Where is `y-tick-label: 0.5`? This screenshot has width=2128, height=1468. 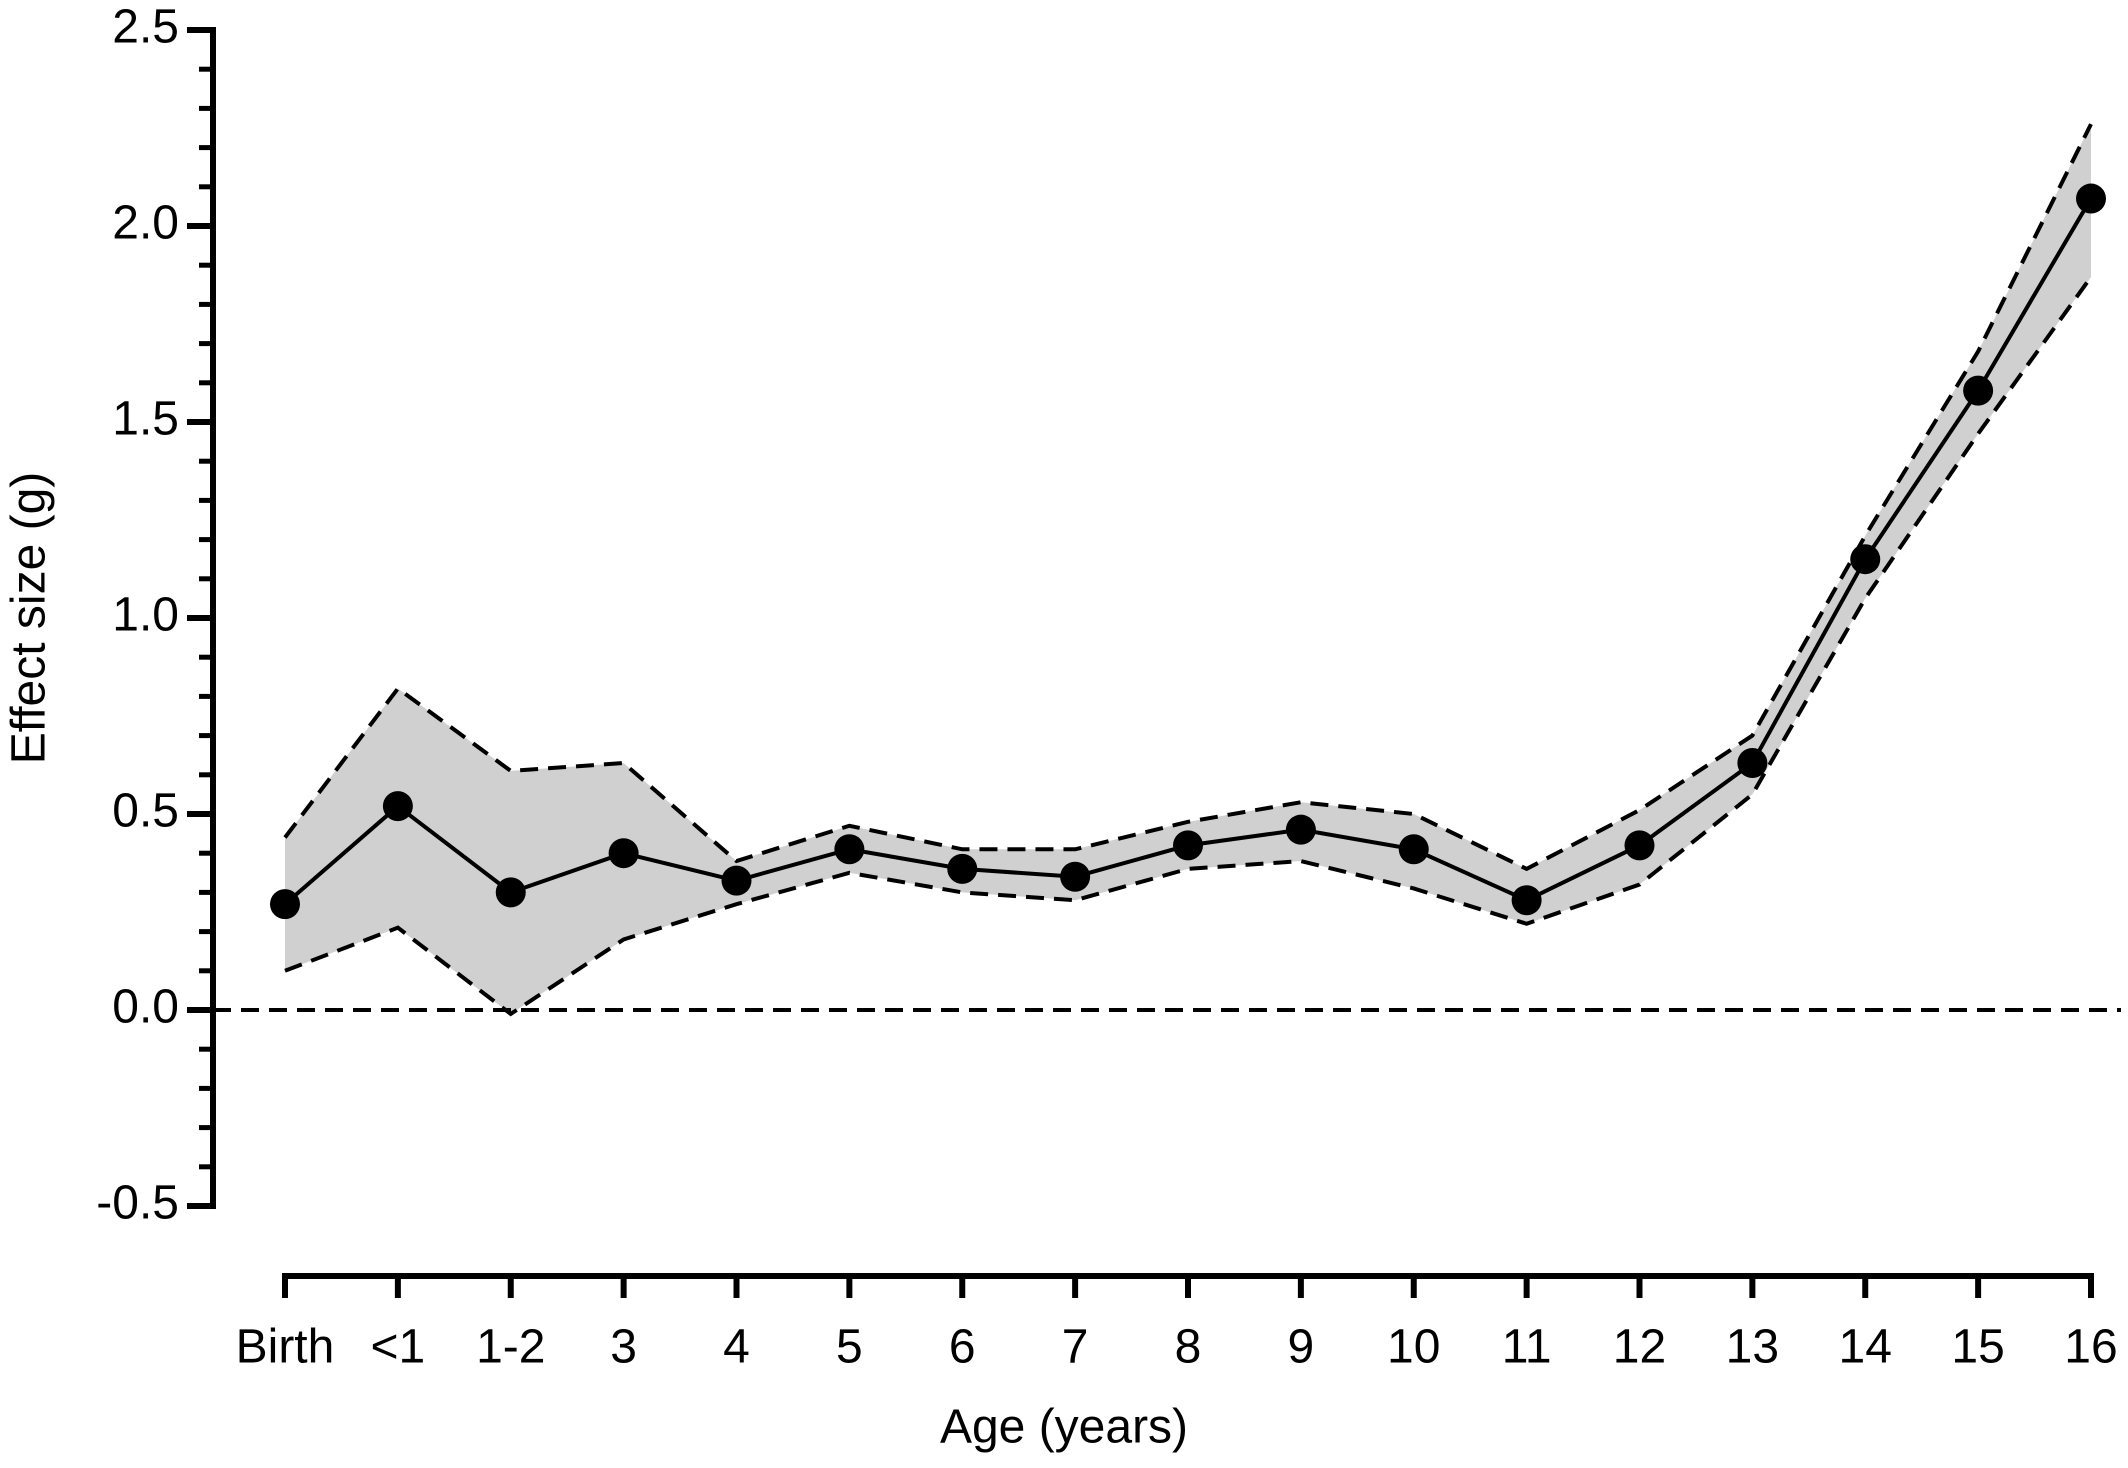
y-tick-label: 0.5 is located at coordinates (145, 811).